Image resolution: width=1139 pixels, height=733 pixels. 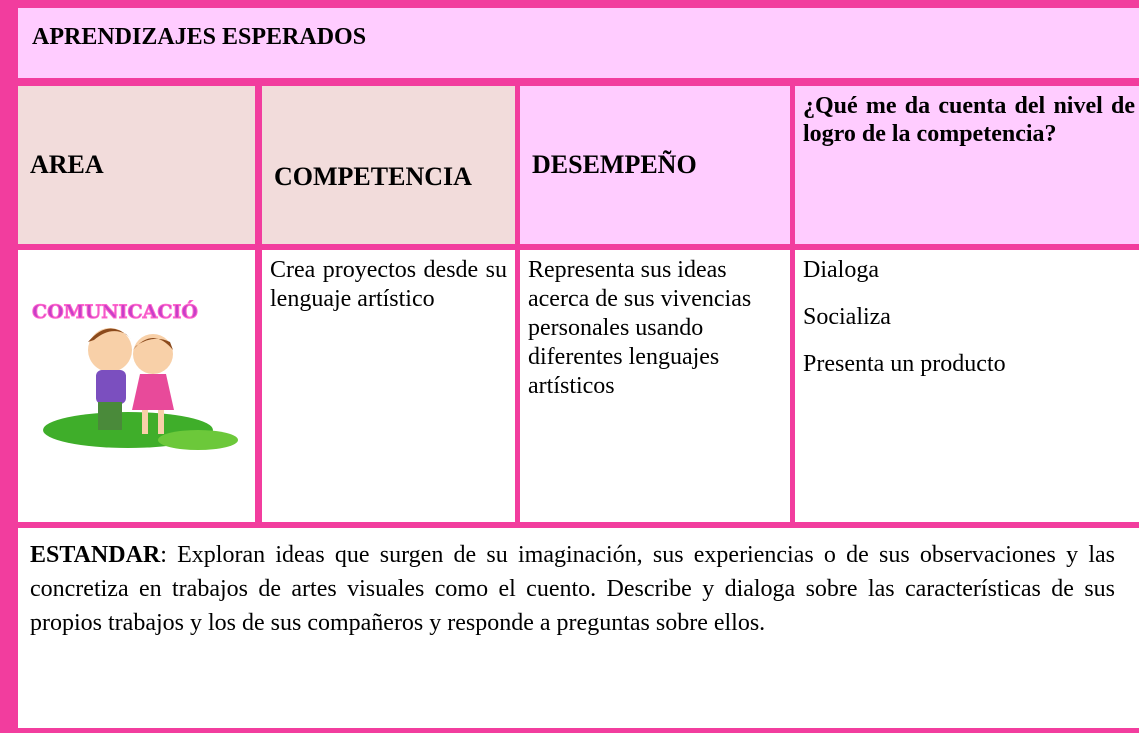 I want to click on girl-head, so click(x=153, y=354).